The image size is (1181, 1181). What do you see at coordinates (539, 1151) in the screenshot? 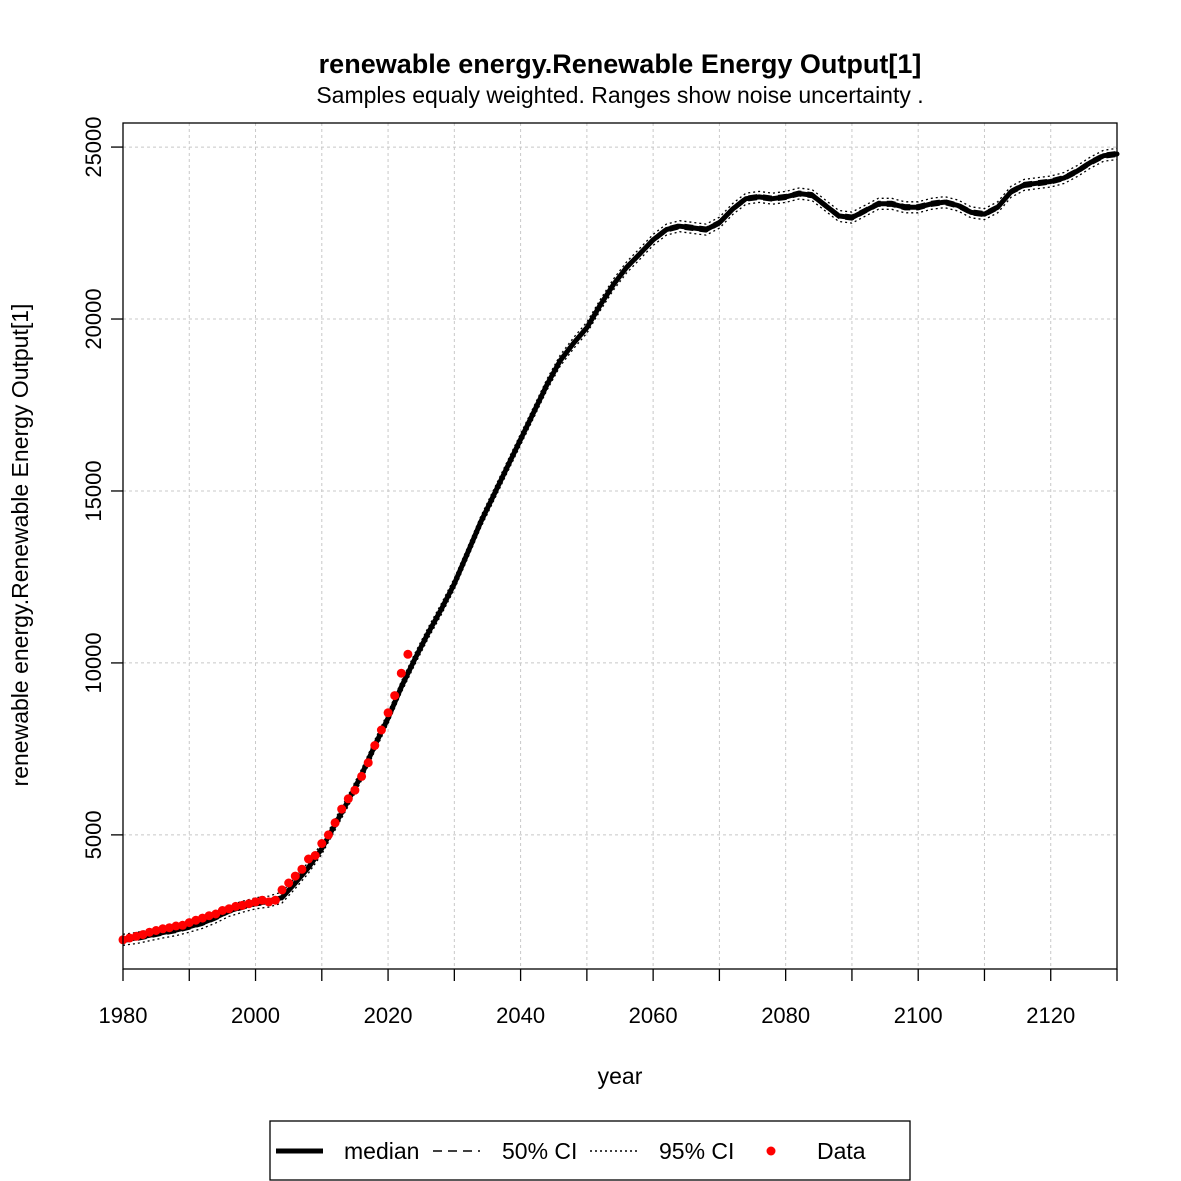
I see `legend-50ci-label: 50% CI` at bounding box center [539, 1151].